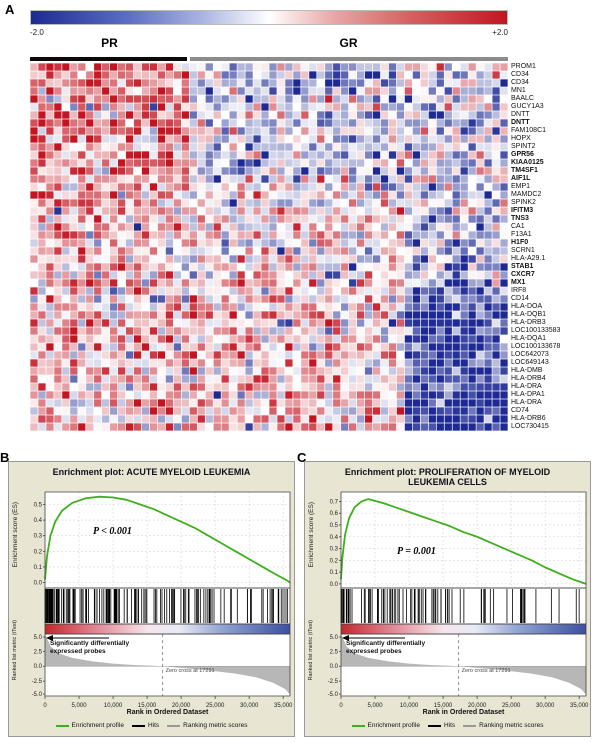 The image size is (600, 743). I want to click on gsea-b-title-line-1: Enrichment plot: ACUTE MYELOID LEUKEMIA, so click(151, 472).